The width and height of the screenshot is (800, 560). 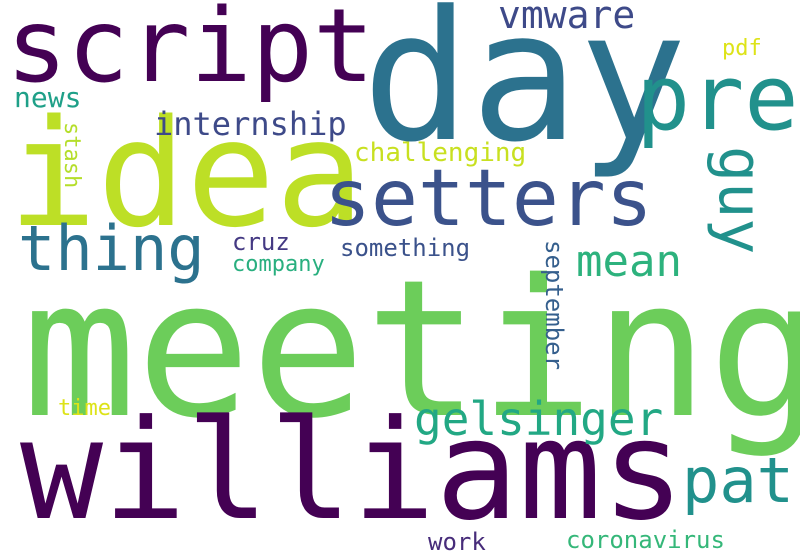 What do you see at coordinates (48, 97) in the screenshot?
I see `word-news: news` at bounding box center [48, 97].